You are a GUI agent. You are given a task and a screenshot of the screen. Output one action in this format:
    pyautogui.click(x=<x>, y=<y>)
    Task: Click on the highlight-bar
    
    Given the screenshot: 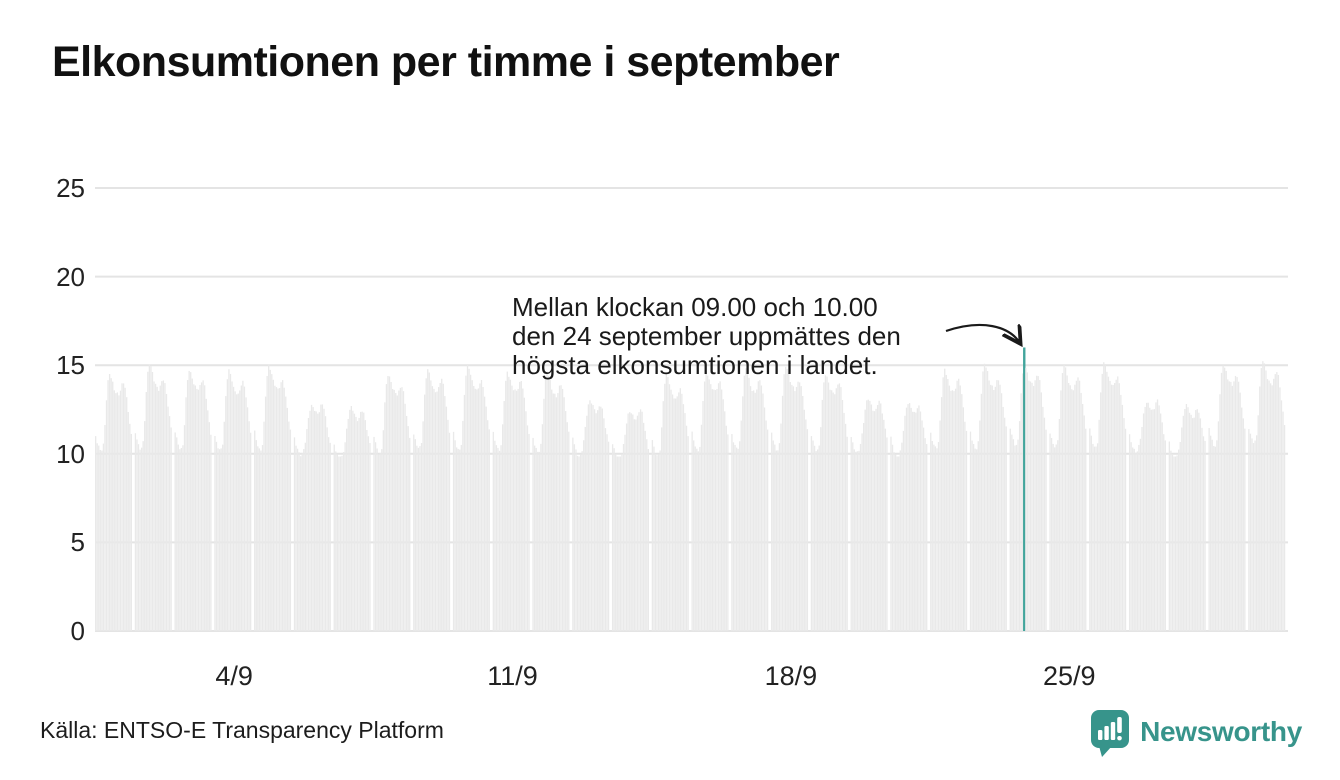 What is the action you would take?
    pyautogui.click(x=1024, y=489)
    